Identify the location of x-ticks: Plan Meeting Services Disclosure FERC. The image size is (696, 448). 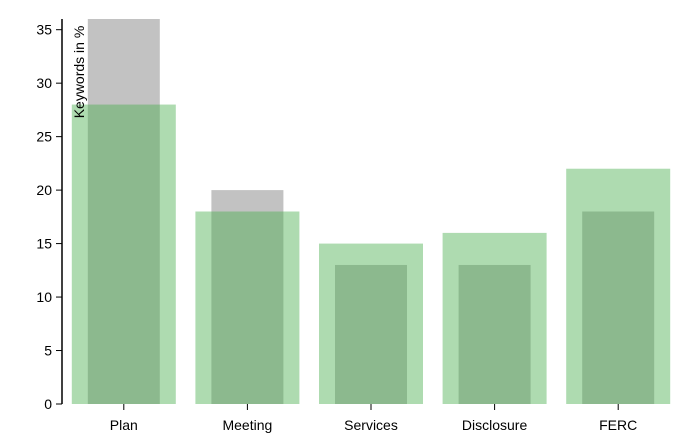
(373, 418).